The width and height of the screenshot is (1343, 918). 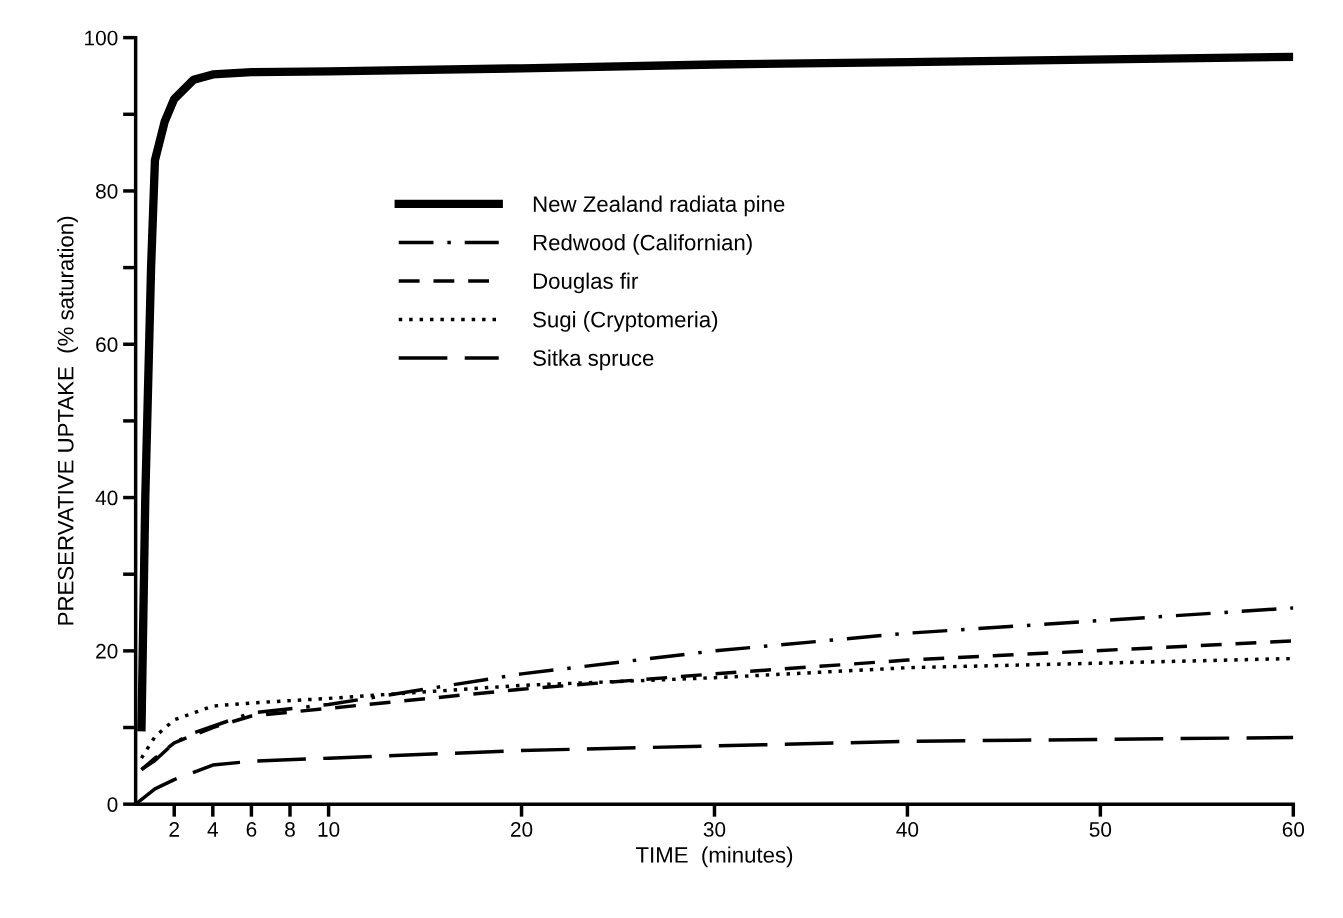 I want to click on legend-label: Sugi (Cryptomeria), so click(x=625, y=321).